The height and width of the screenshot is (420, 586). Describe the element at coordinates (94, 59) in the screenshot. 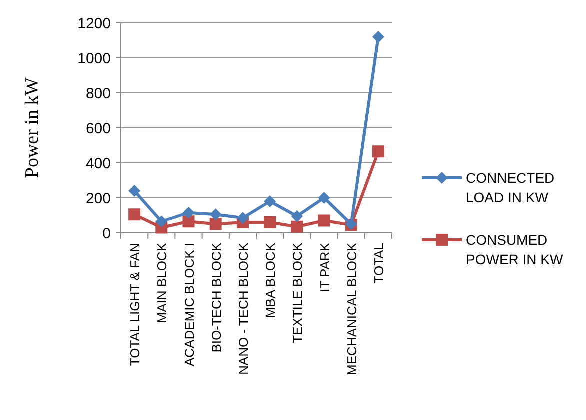

I see `y-tick-label: 1000` at that location.